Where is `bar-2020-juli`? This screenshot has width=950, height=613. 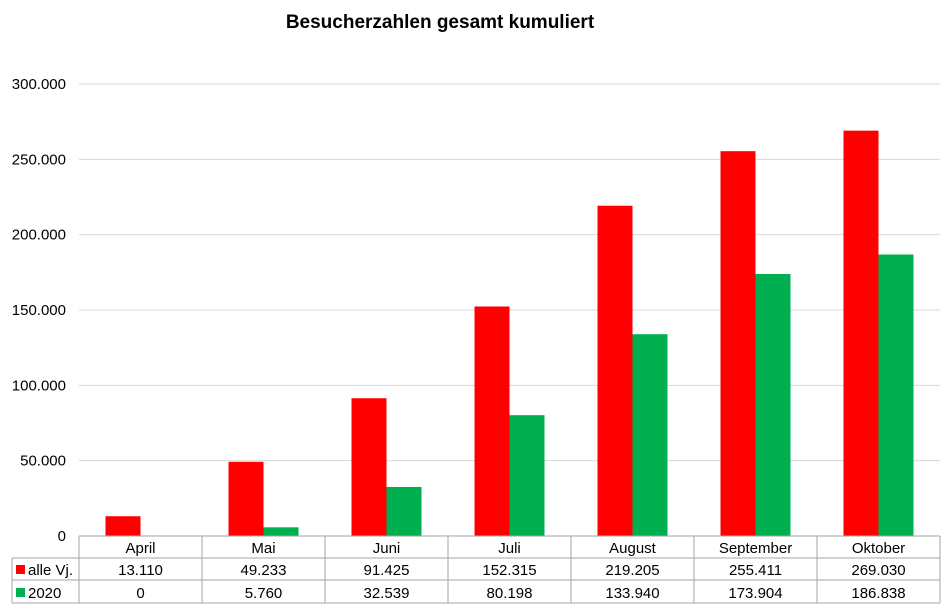 bar-2020-juli is located at coordinates (527, 475).